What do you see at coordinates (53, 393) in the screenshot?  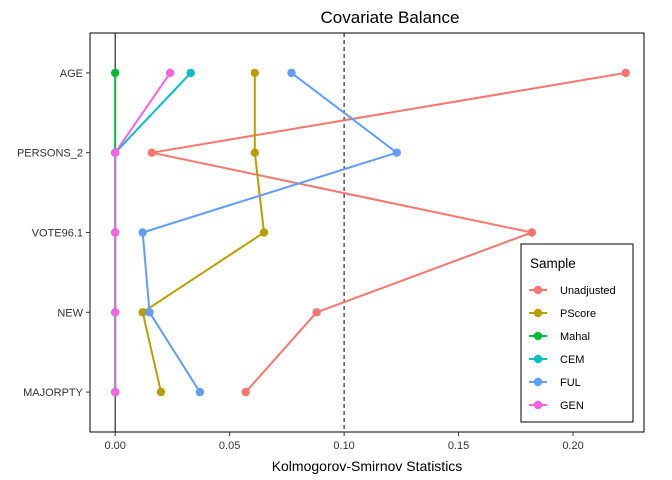 I see `y-tick-label: MAJORPTY` at bounding box center [53, 393].